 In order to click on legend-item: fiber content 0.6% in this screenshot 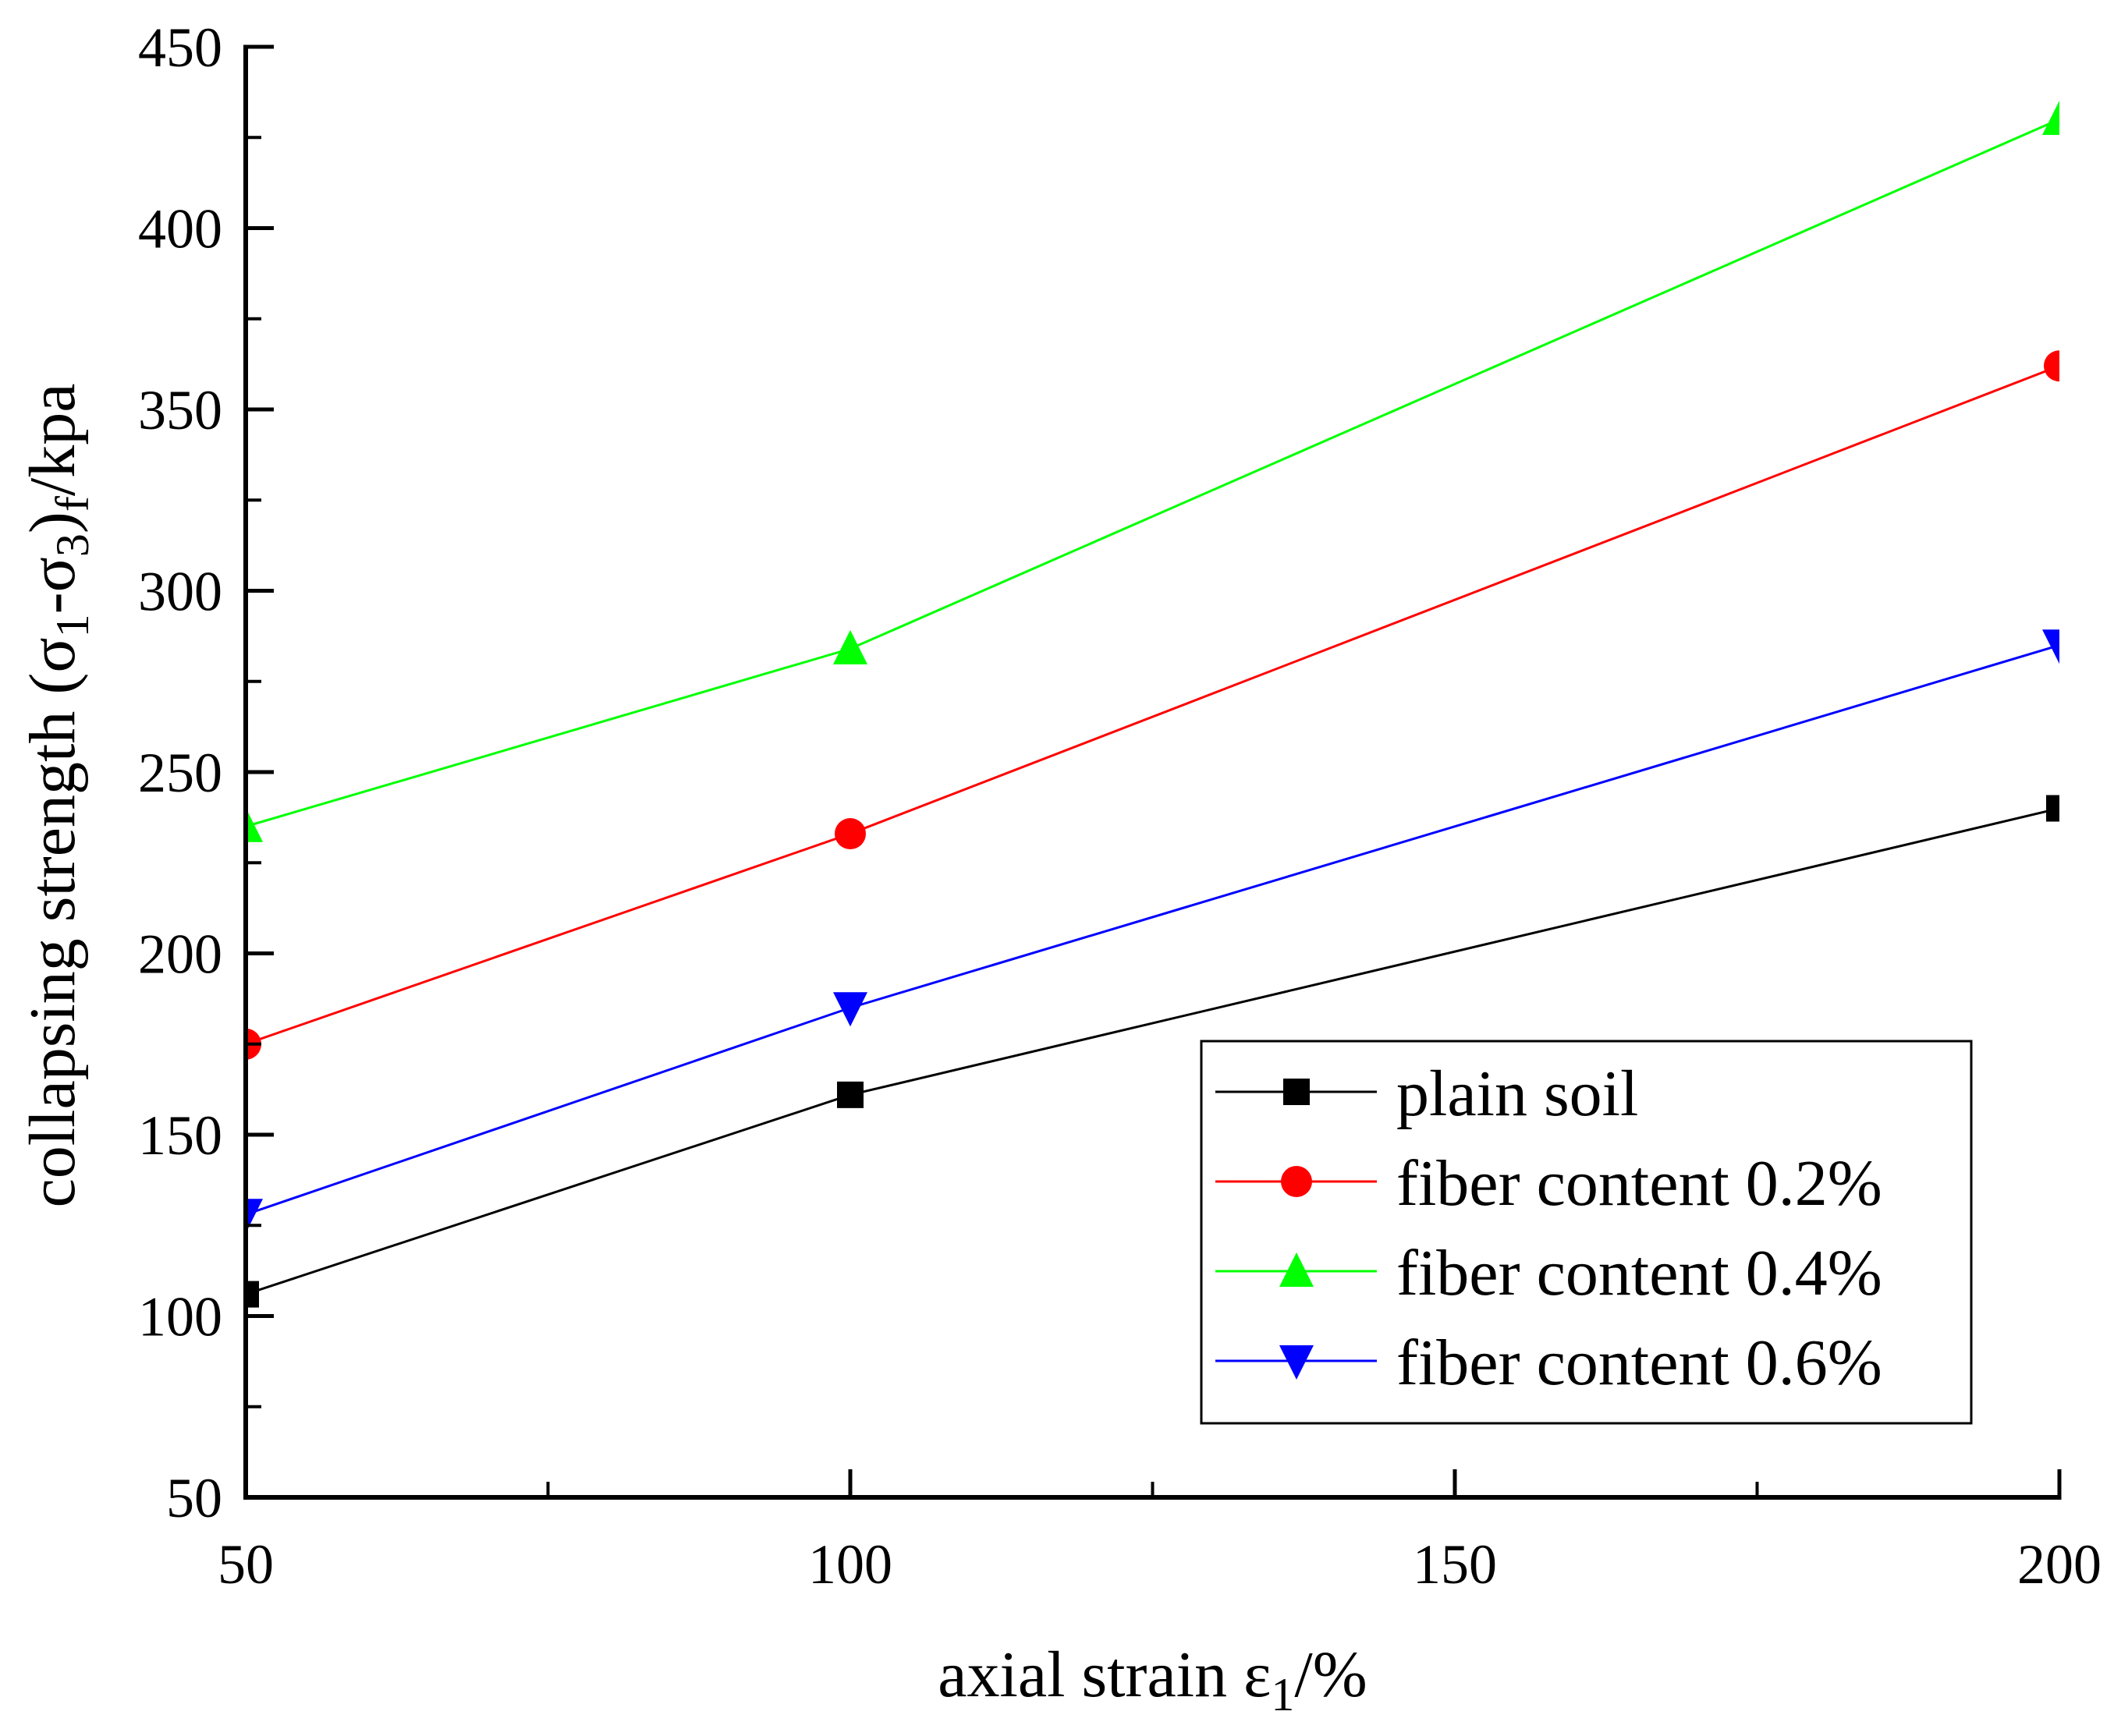, I will do `click(1548, 1363)`.